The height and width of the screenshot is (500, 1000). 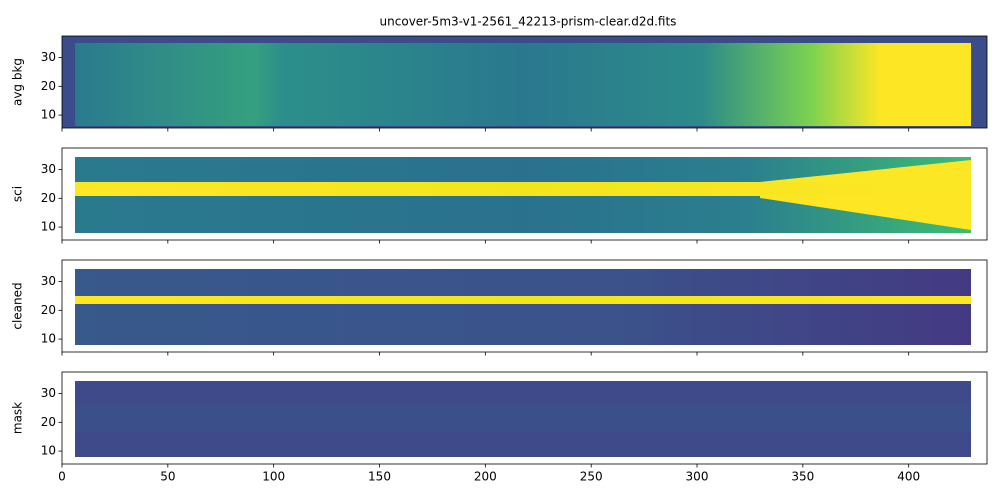 What do you see at coordinates (18, 418) in the screenshot?
I see `y-axis-label: mask` at bounding box center [18, 418].